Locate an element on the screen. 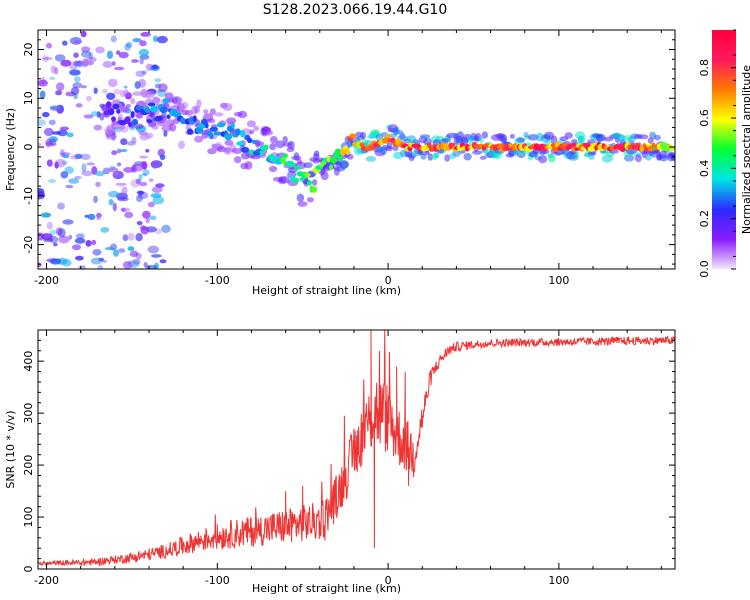 Image resolution: width=750 pixels, height=600 pixels. colorbar-tick-label: 0.4 is located at coordinates (704, 169).